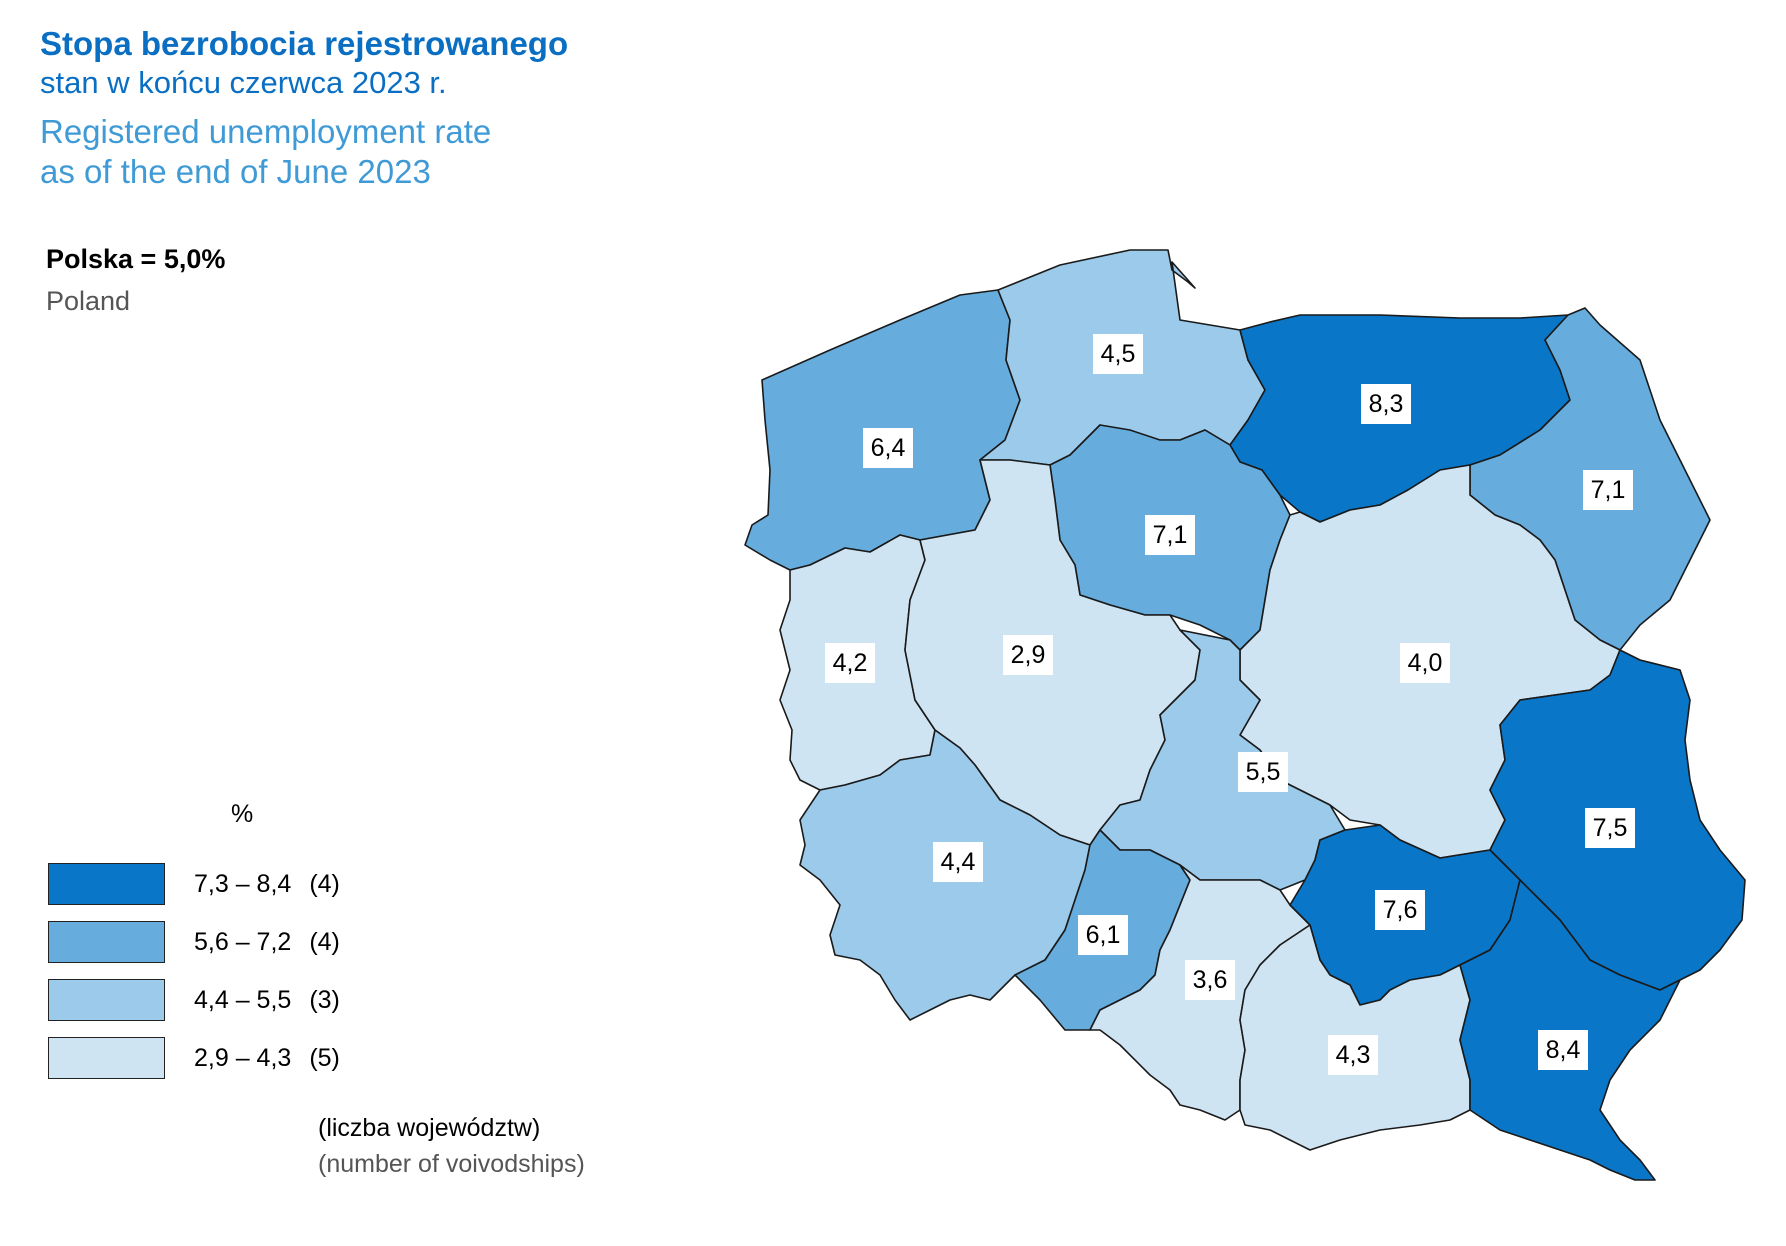 The image size is (1786, 1246). What do you see at coordinates (135, 280) in the screenshot?
I see `national-rate: Polska = 5,0% Poland` at bounding box center [135, 280].